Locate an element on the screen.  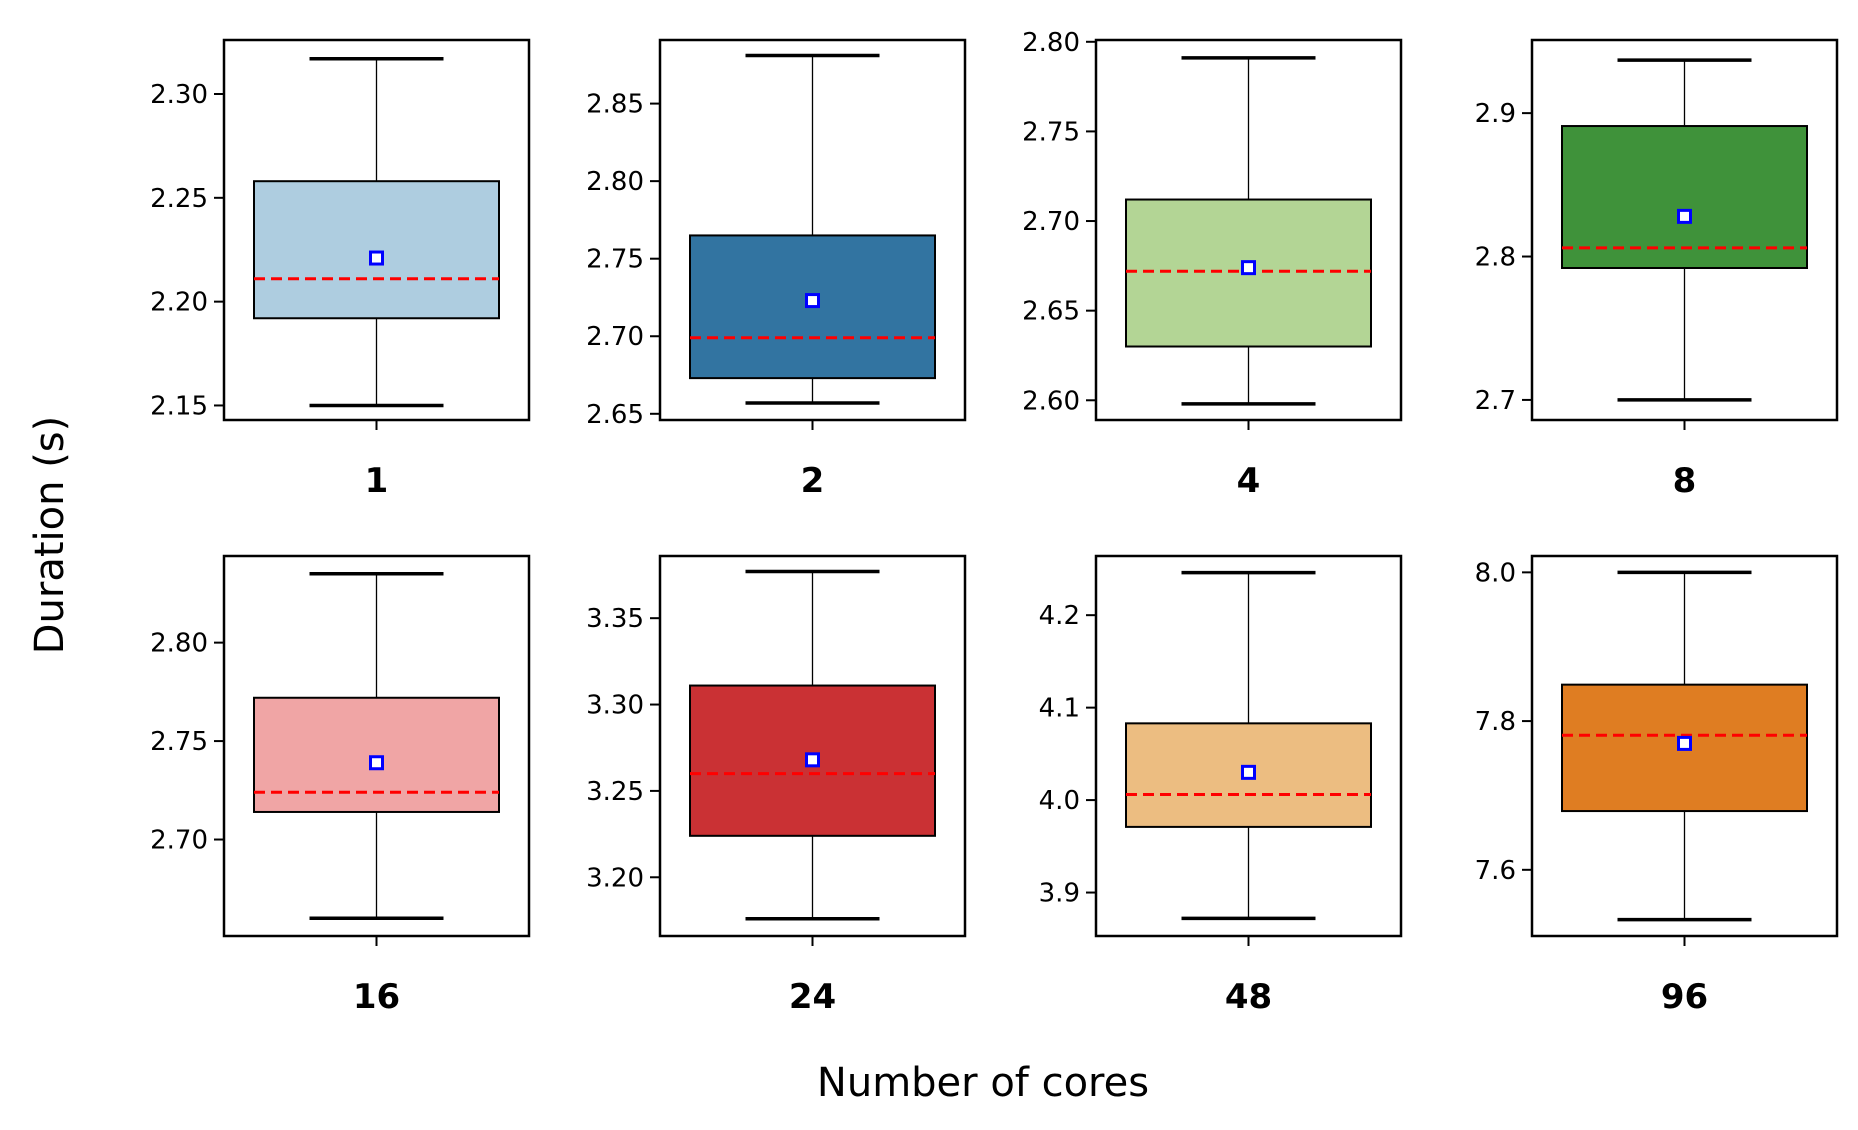
y-tick-label: 4.0 is located at coordinates (1059, 801).